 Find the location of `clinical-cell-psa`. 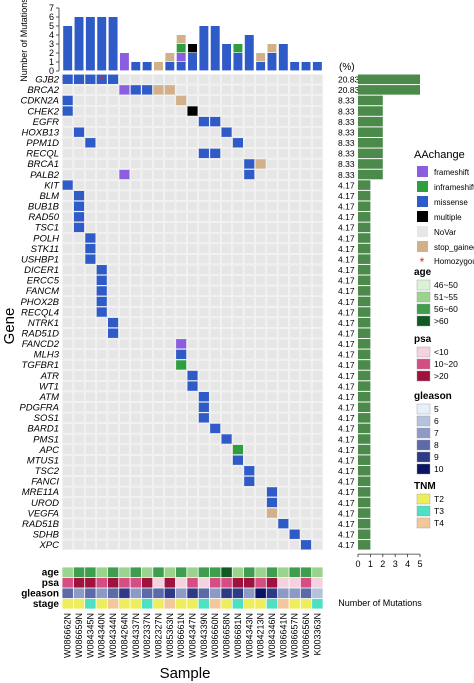

clinical-cell-psa is located at coordinates (306, 582).